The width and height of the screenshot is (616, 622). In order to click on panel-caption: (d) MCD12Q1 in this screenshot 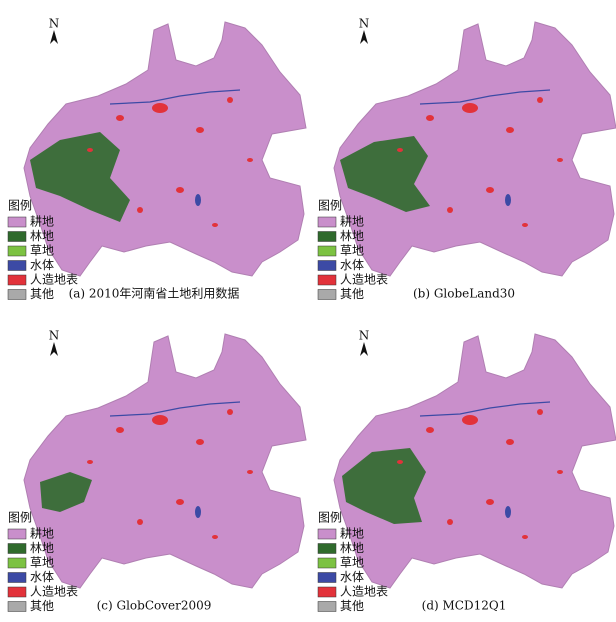, I will do `click(464, 606)`.